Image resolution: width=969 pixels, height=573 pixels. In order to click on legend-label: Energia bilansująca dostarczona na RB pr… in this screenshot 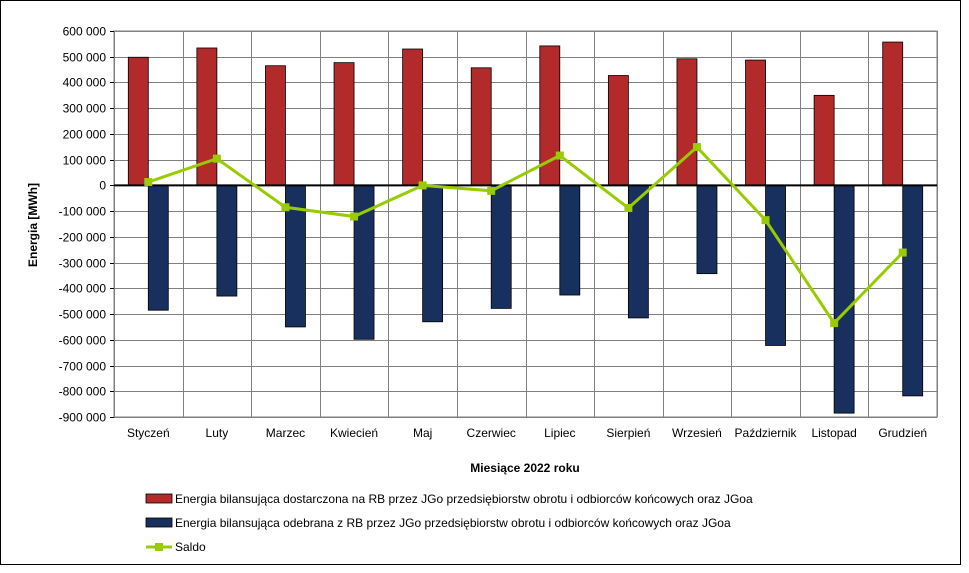, I will do `click(464, 499)`.